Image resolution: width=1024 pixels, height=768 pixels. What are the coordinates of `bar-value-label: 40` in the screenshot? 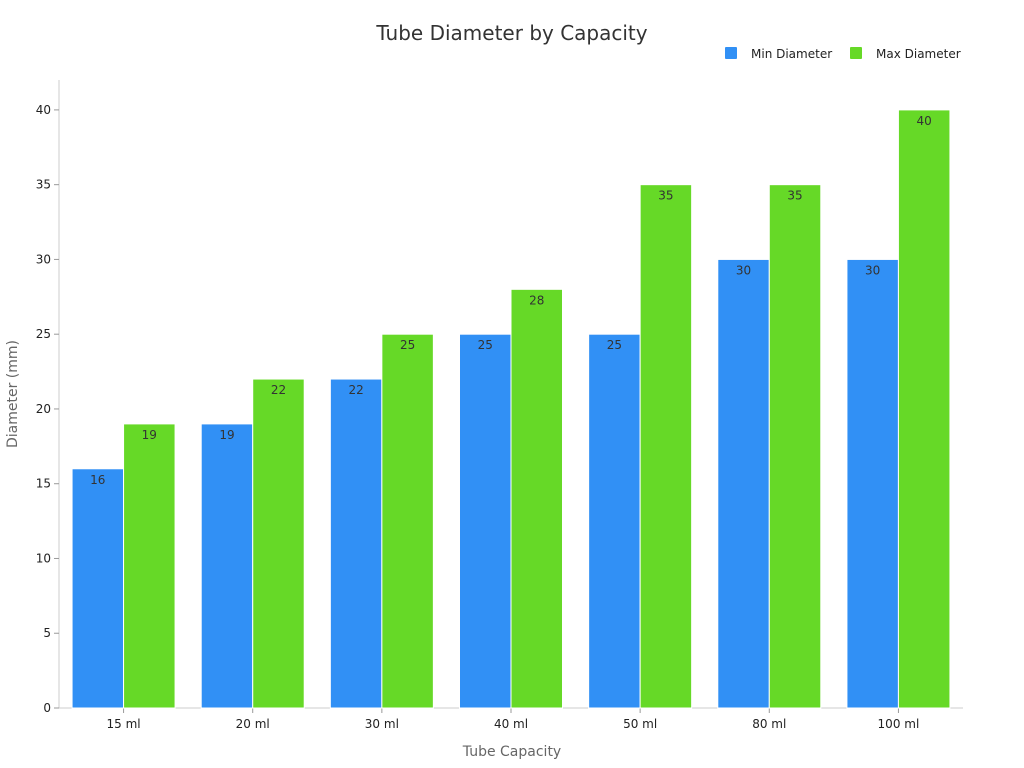 It's located at (924, 121).